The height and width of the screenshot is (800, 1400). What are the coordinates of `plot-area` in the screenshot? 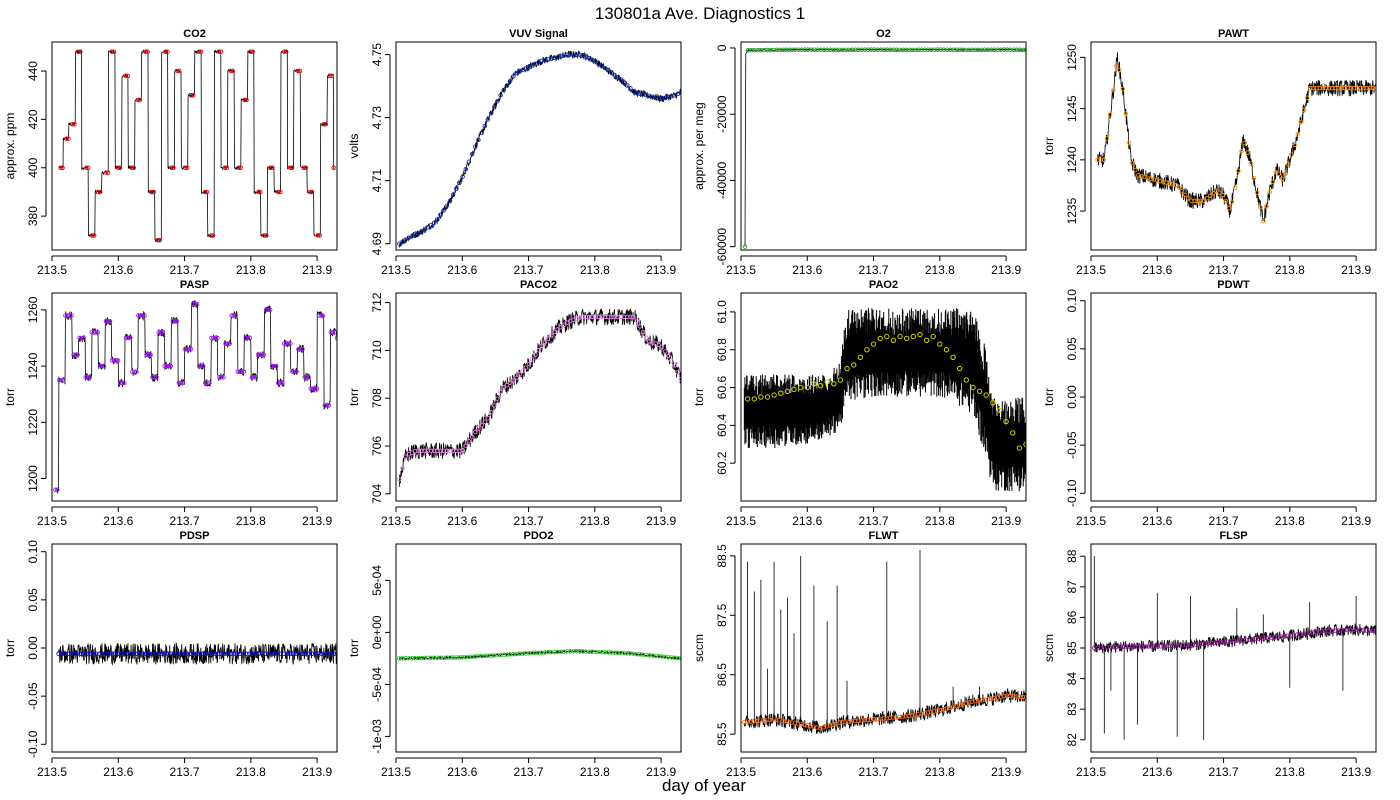 It's located at (1235, 138).